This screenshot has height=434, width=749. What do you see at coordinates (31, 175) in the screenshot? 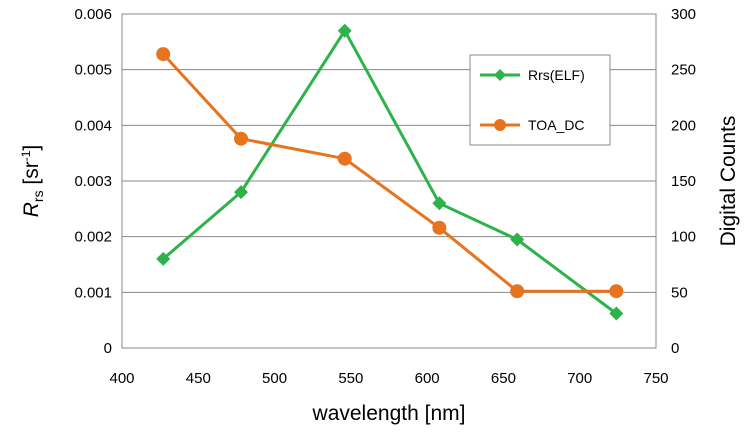
I see `y-left-title-unit: [sr` at bounding box center [31, 175].